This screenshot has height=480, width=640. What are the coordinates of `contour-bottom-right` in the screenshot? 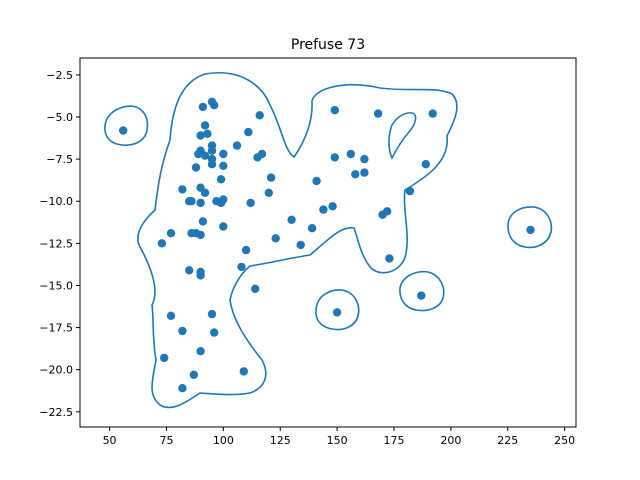 It's located at (422, 291).